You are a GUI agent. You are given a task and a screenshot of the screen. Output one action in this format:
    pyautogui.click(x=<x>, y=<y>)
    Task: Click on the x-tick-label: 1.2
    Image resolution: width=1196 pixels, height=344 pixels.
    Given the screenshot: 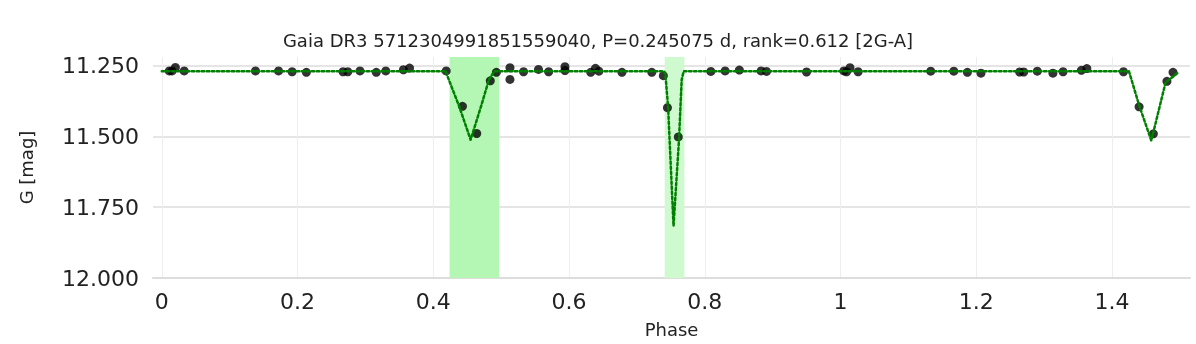 What is the action you would take?
    pyautogui.click(x=976, y=301)
    